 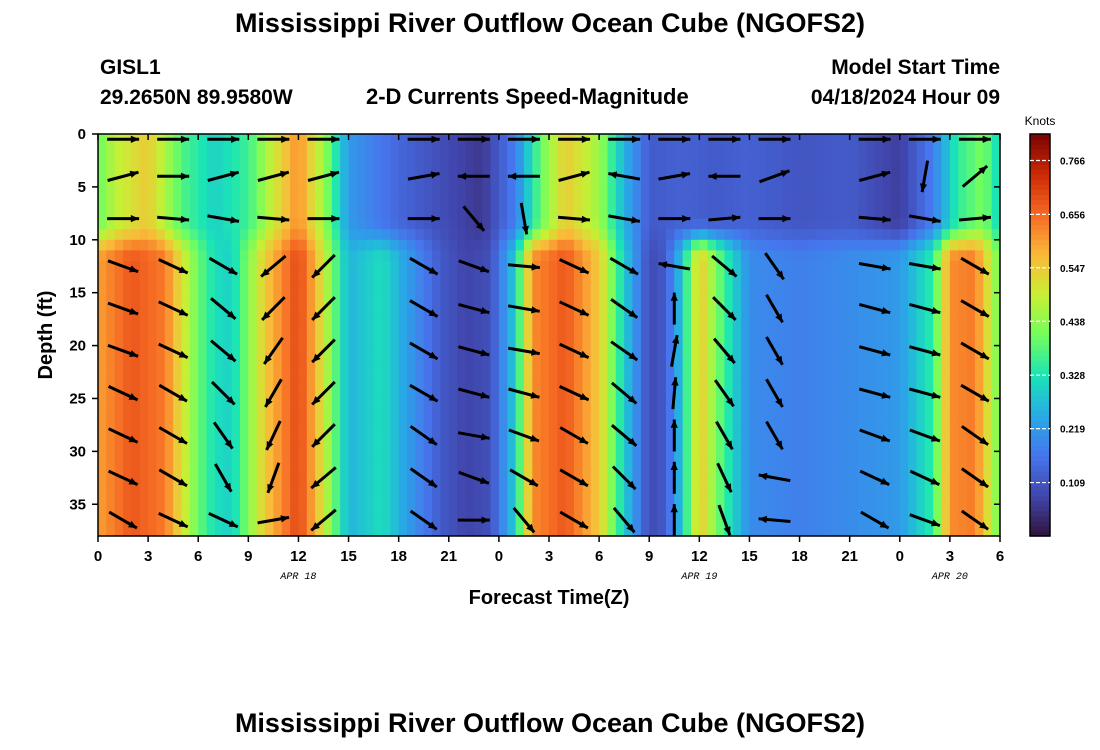 What do you see at coordinates (915, 67) in the screenshot?
I see `model-start-label: Model Start Time` at bounding box center [915, 67].